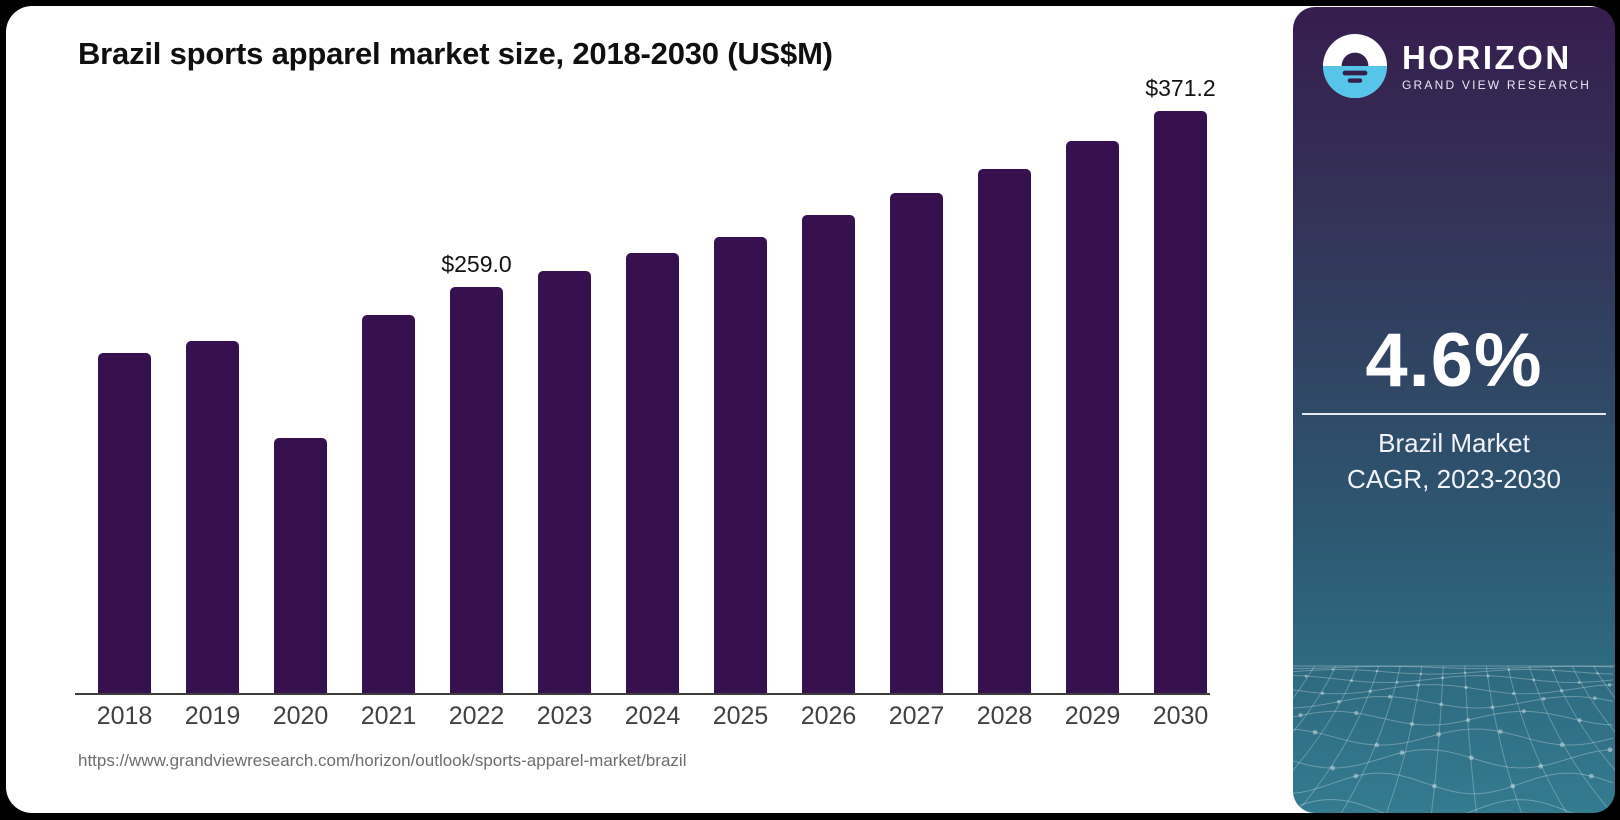  I want to click on brand-name: HORIZON, so click(1487, 57).